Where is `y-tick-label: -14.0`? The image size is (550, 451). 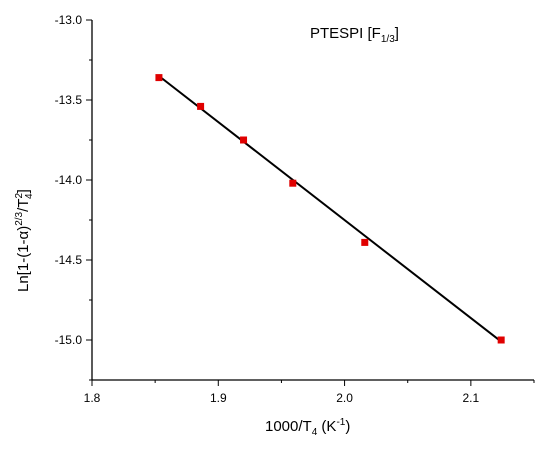
y-tick-label: -14.0 is located at coordinates (69, 180).